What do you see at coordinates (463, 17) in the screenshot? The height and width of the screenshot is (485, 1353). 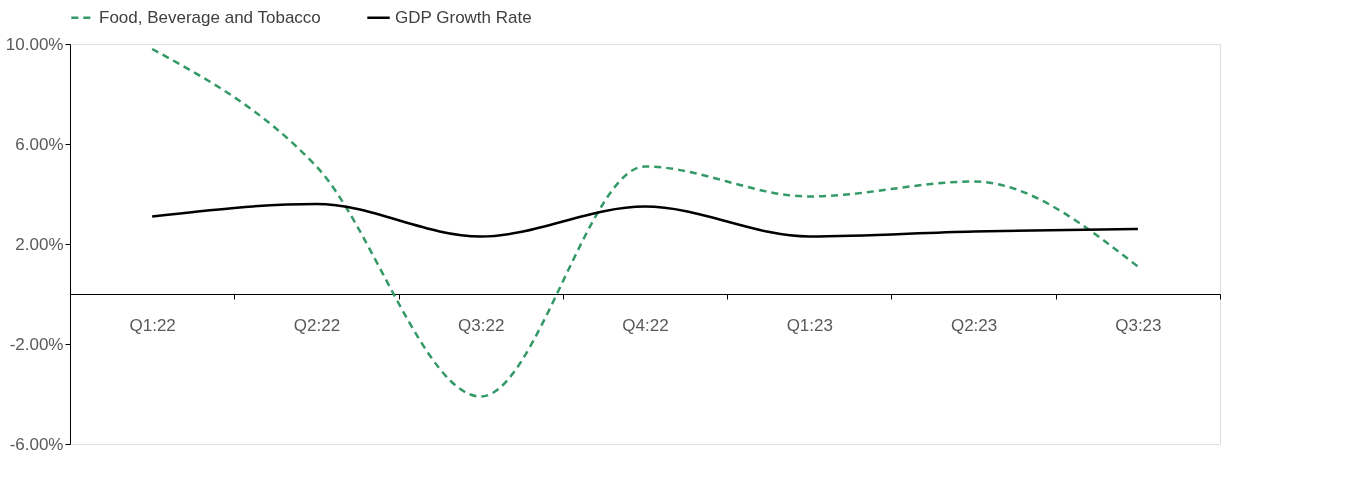 I see `legend-label: GDP Growth Rate` at bounding box center [463, 17].